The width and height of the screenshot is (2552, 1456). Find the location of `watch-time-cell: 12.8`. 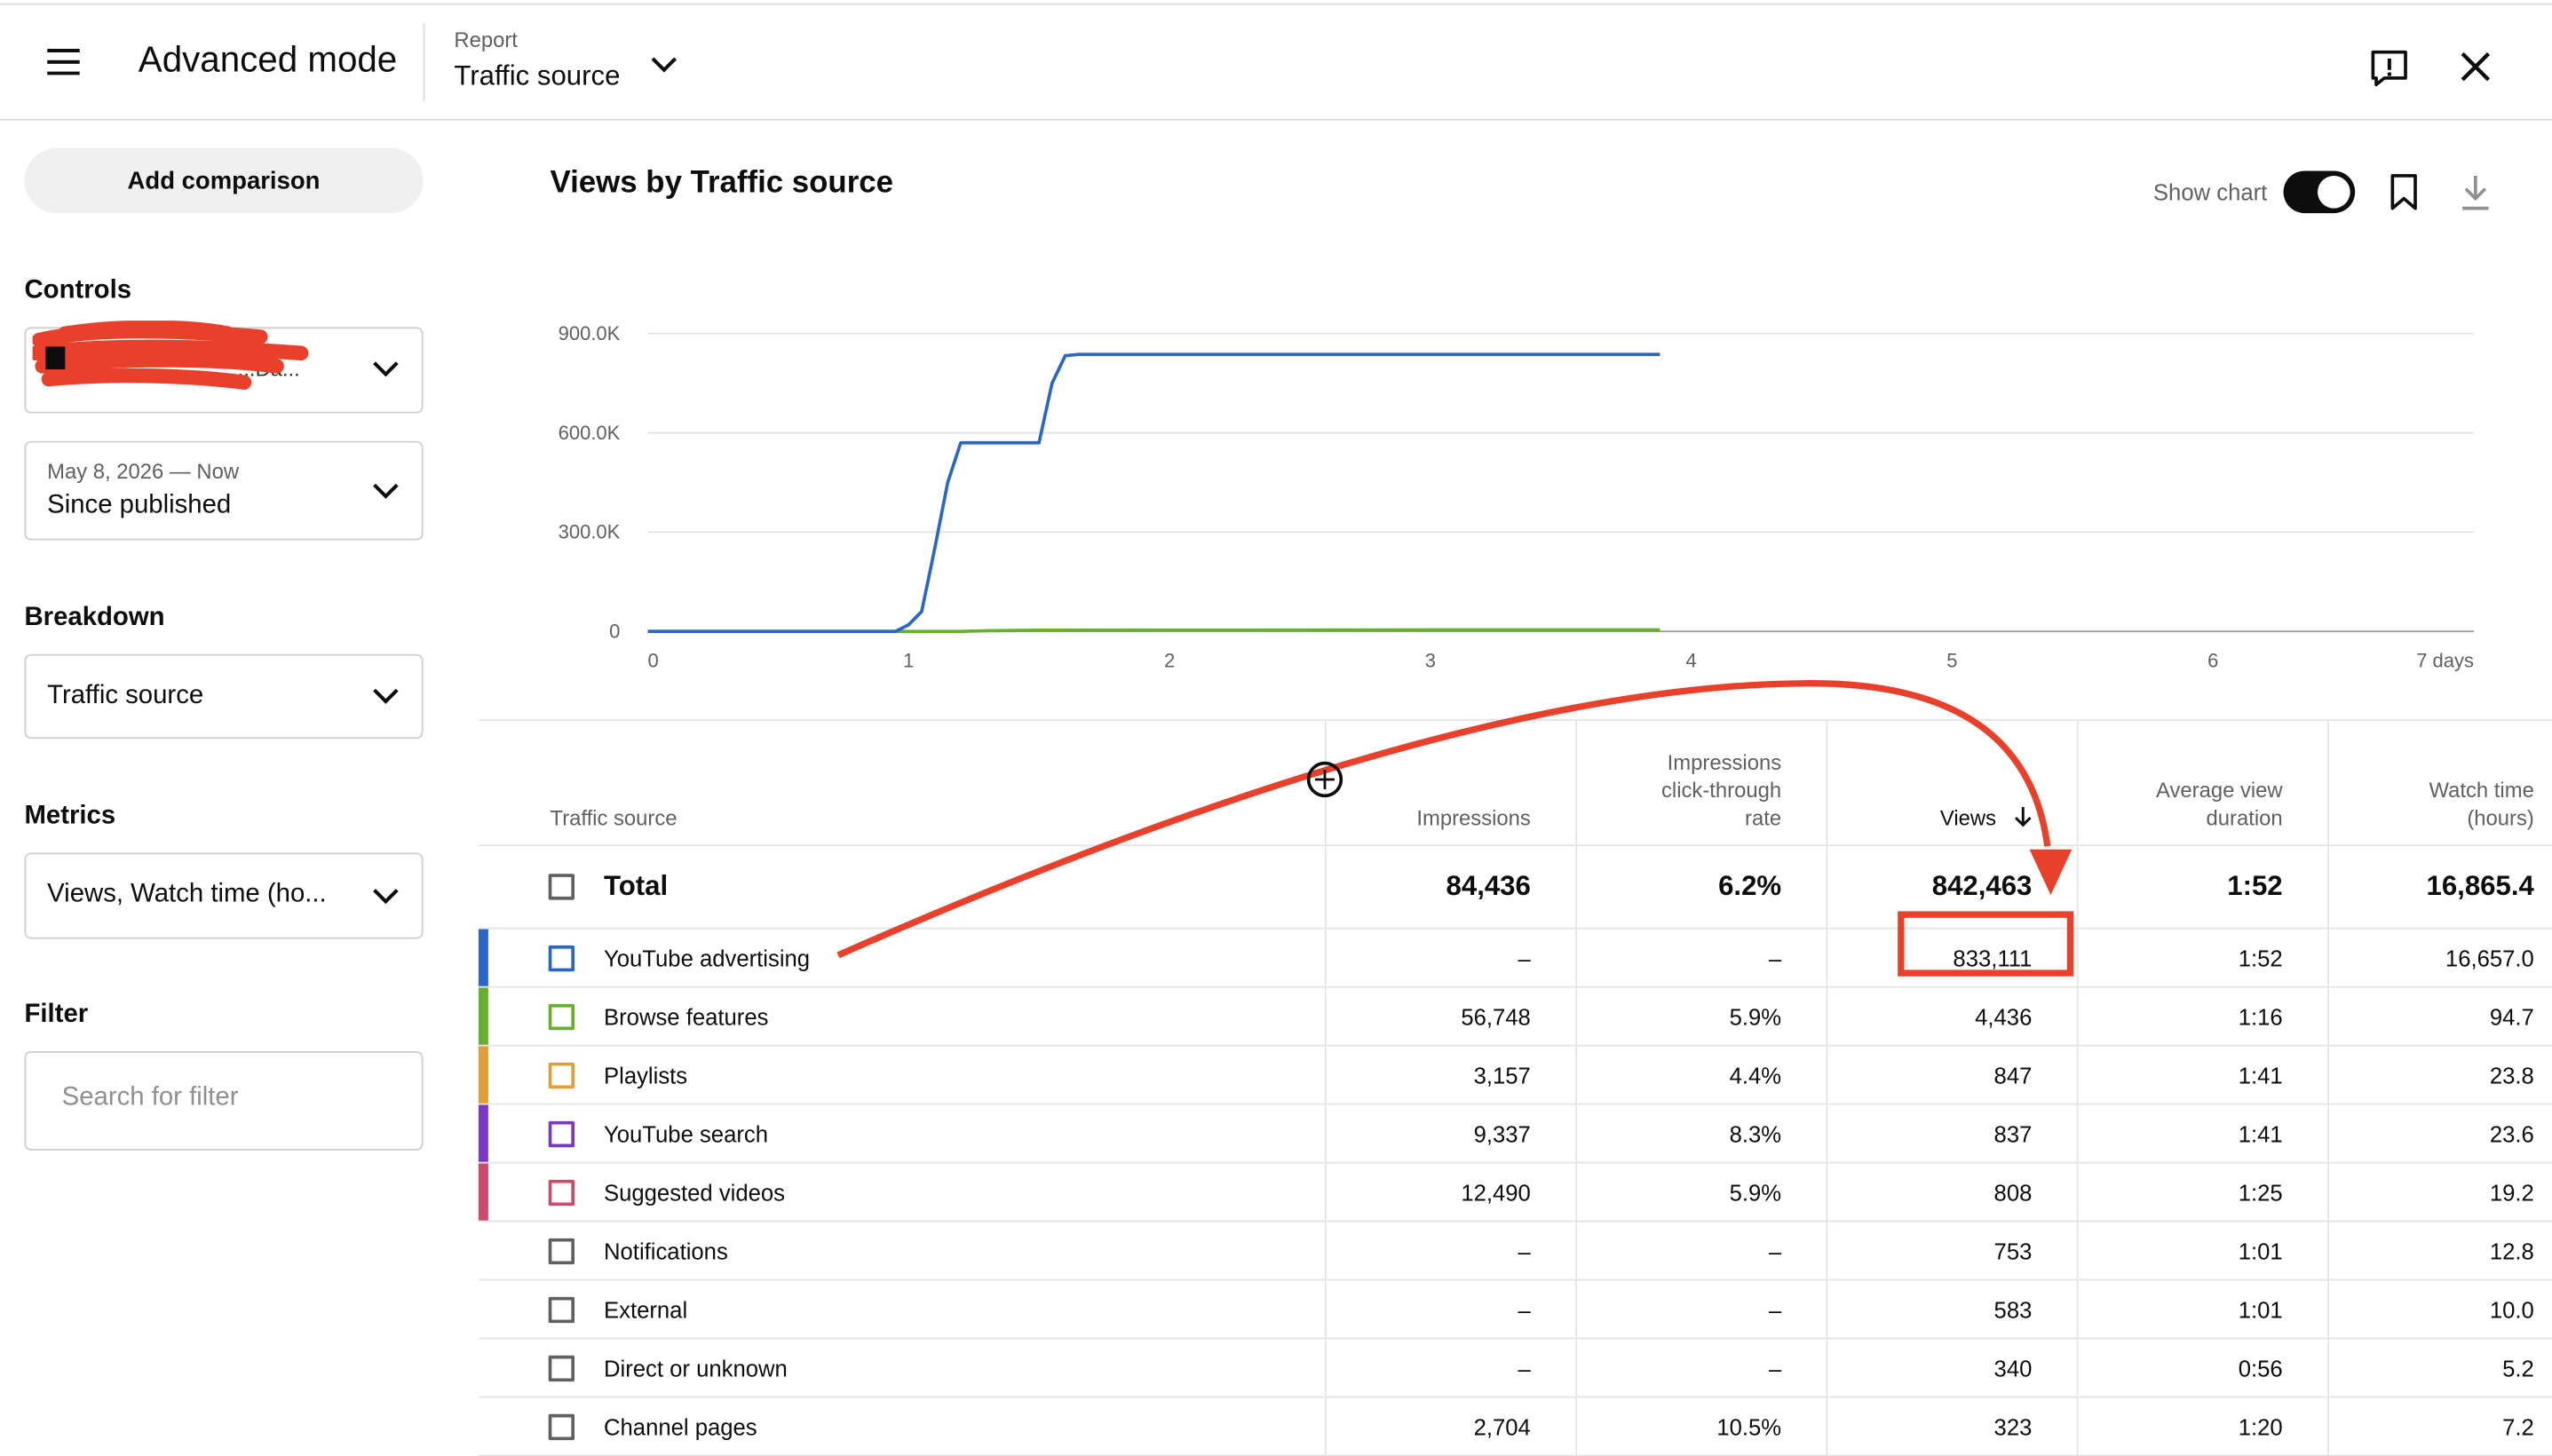

watch-time-cell: 12.8 is located at coordinates (2439, 1251).